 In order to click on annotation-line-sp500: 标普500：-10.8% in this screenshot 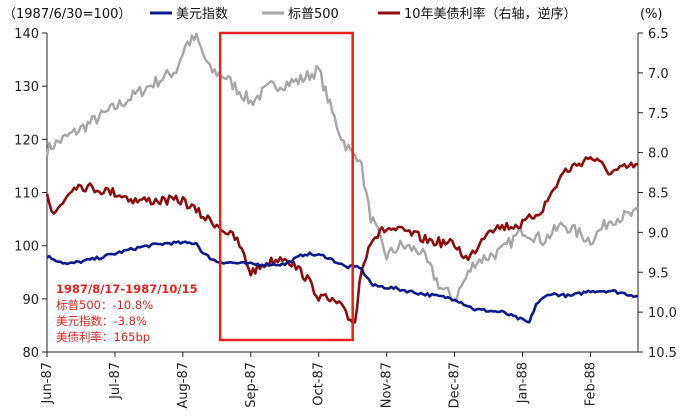, I will do `click(104, 305)`.